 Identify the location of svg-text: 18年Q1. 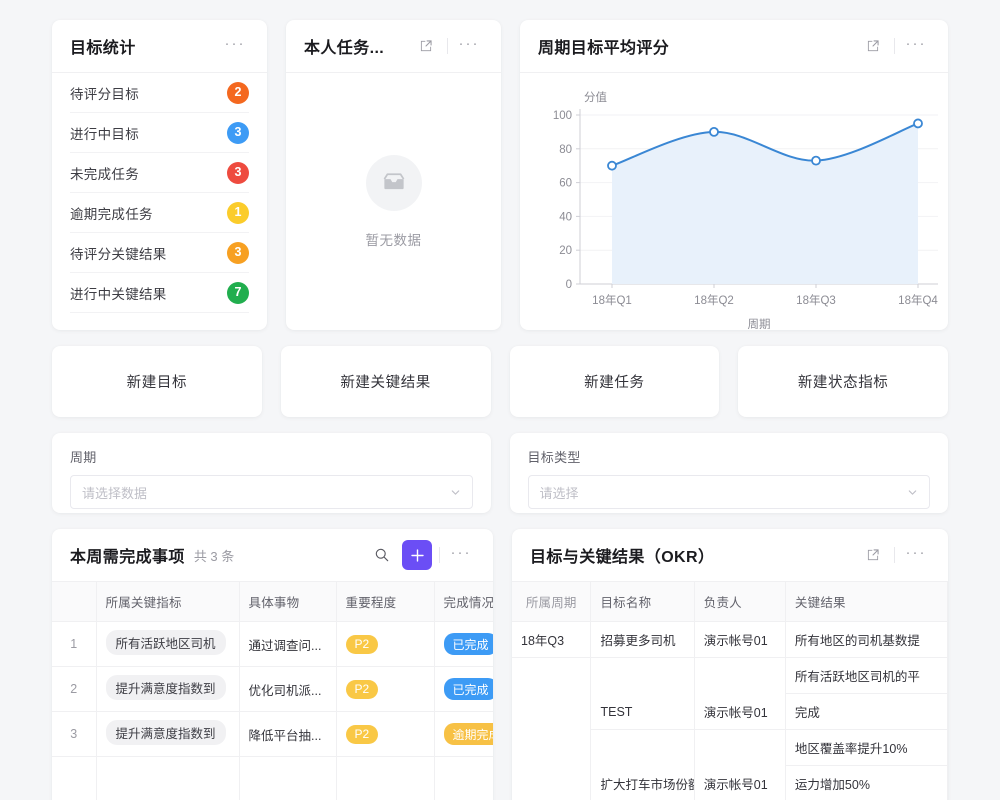
(612, 300).